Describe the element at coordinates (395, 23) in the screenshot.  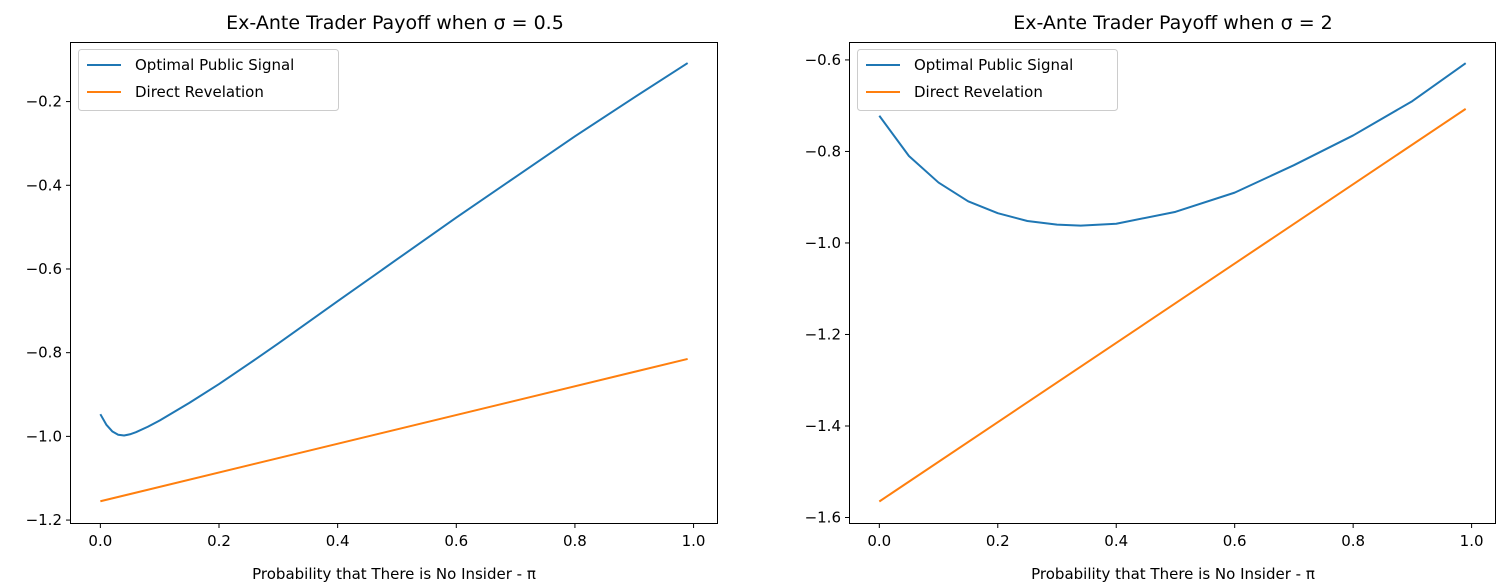
I see `chart-title: Ex-Ante Trader Payoff when σ = 0.5` at that location.